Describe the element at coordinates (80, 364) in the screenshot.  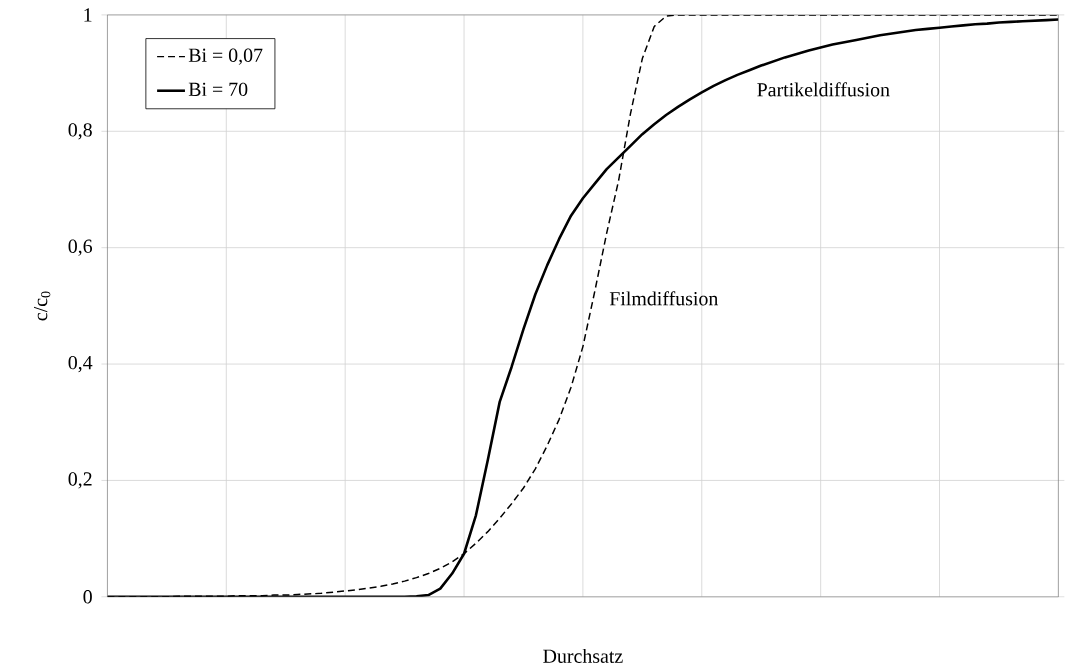
I see `y-tick-label: 0,4` at that location.